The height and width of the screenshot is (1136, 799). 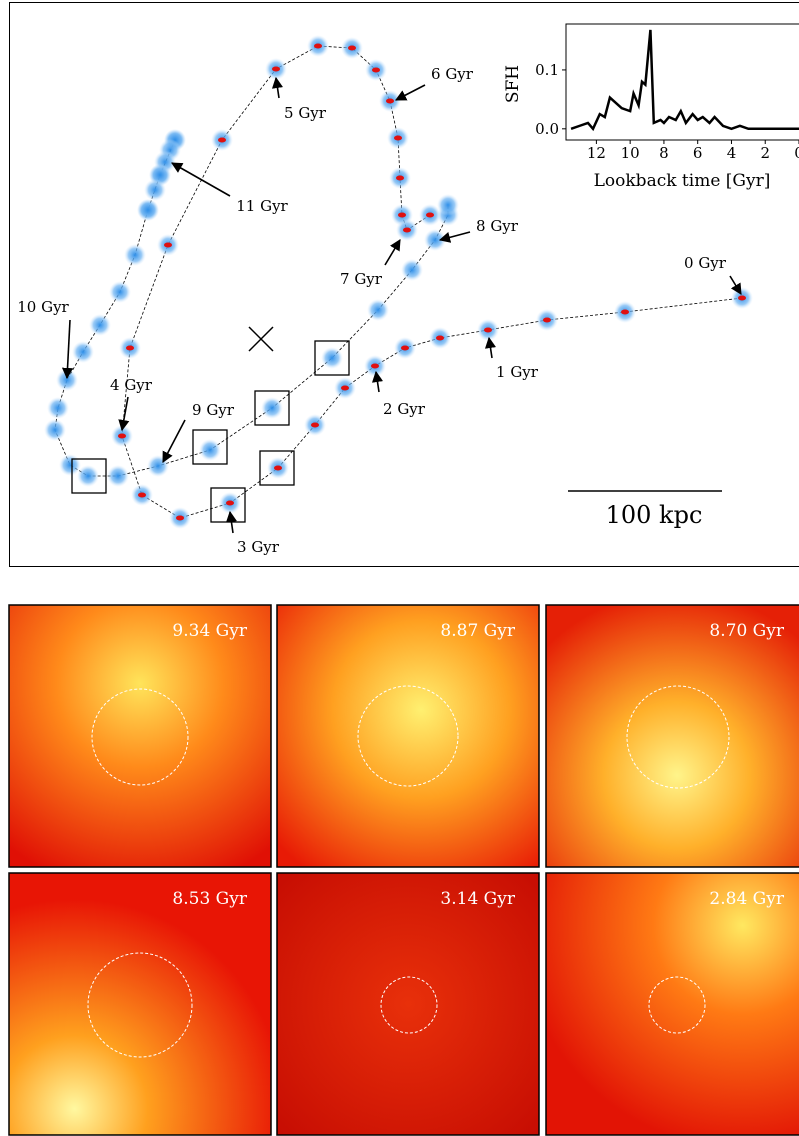 I want to click on snapshot-time: 2.84 Gyr, so click(x=746, y=899).